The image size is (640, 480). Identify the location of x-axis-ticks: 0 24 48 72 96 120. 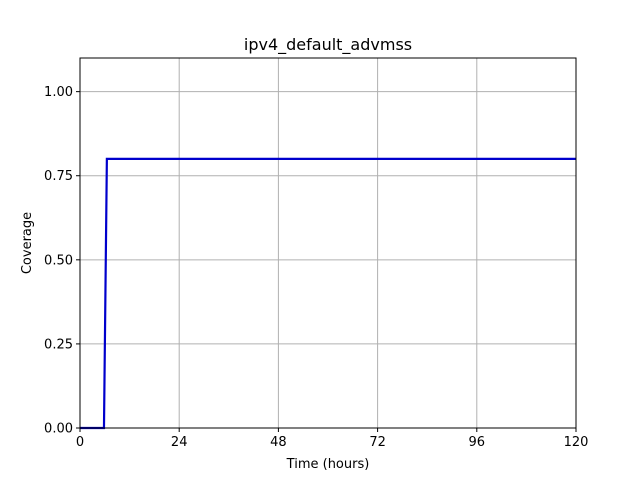
(332, 439).